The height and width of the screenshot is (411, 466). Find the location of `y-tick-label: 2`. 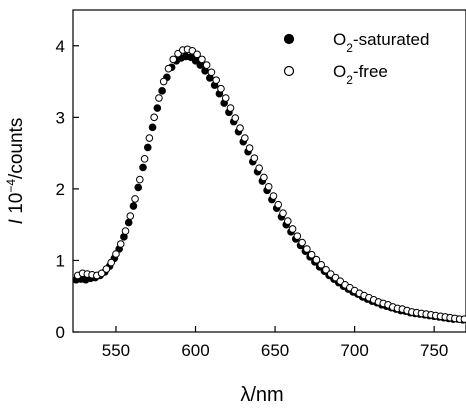

y-tick-label: 2 is located at coordinates (60, 189).